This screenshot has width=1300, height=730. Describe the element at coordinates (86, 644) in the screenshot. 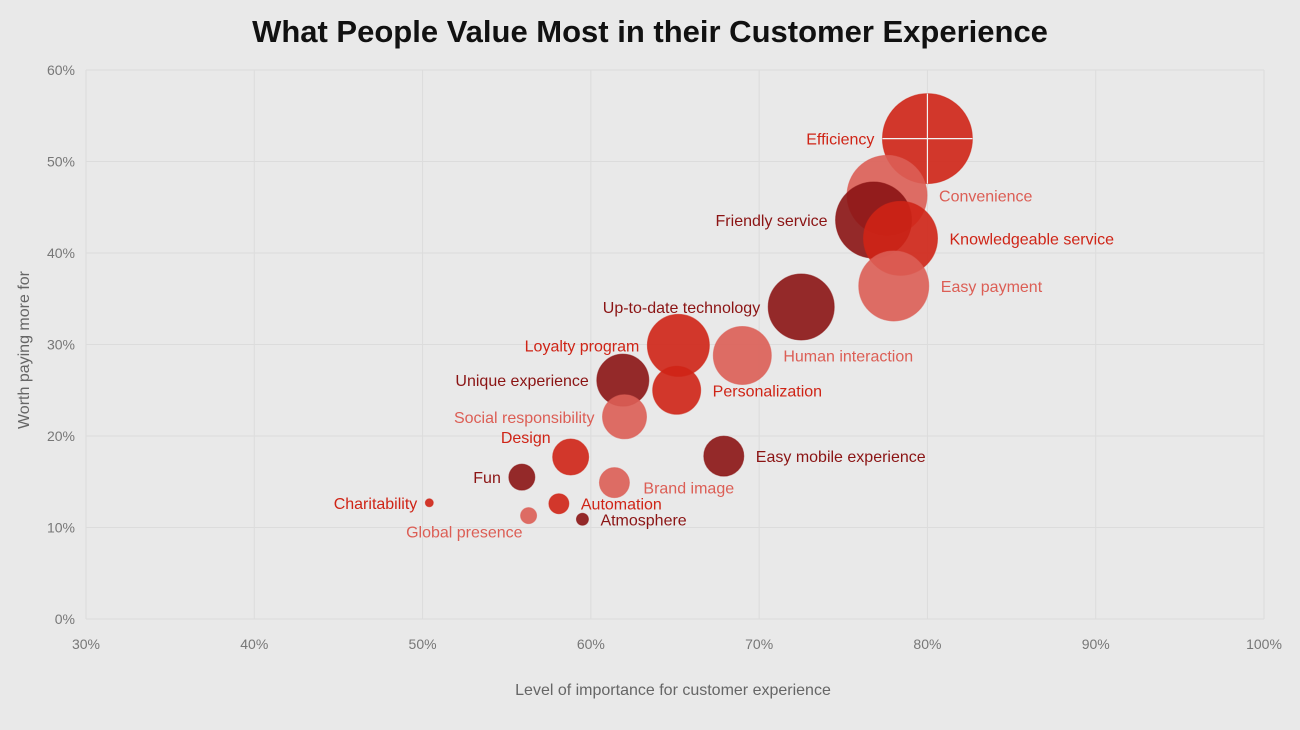

I see `x-tick-label: 30%` at that location.